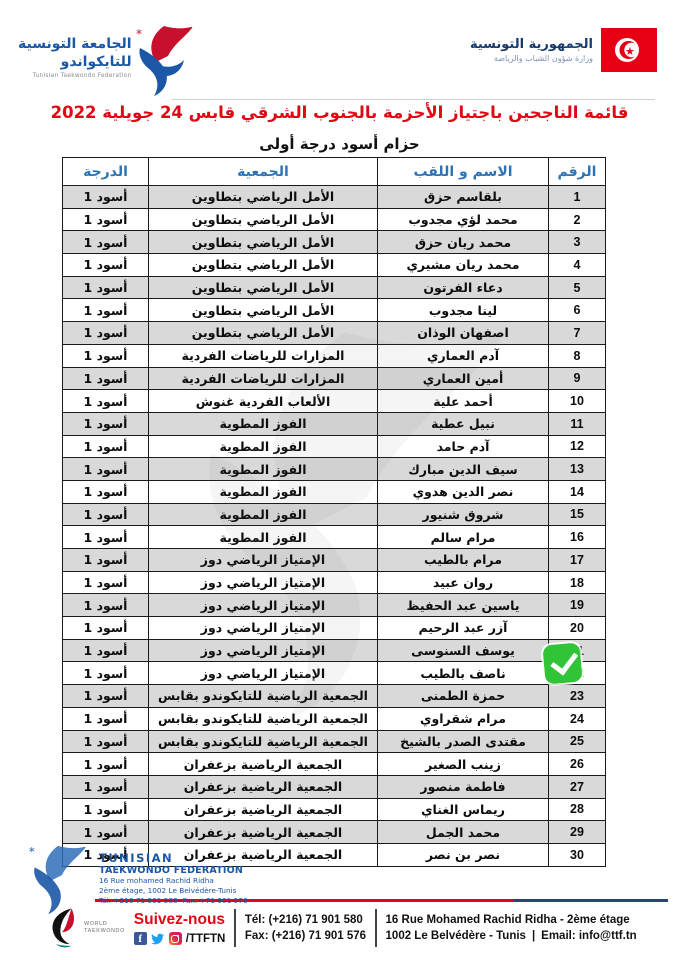 The height and width of the screenshot is (960, 679). Describe the element at coordinates (463, 560) in the screenshot. I see `cell-name: مرام بالطيب` at that location.